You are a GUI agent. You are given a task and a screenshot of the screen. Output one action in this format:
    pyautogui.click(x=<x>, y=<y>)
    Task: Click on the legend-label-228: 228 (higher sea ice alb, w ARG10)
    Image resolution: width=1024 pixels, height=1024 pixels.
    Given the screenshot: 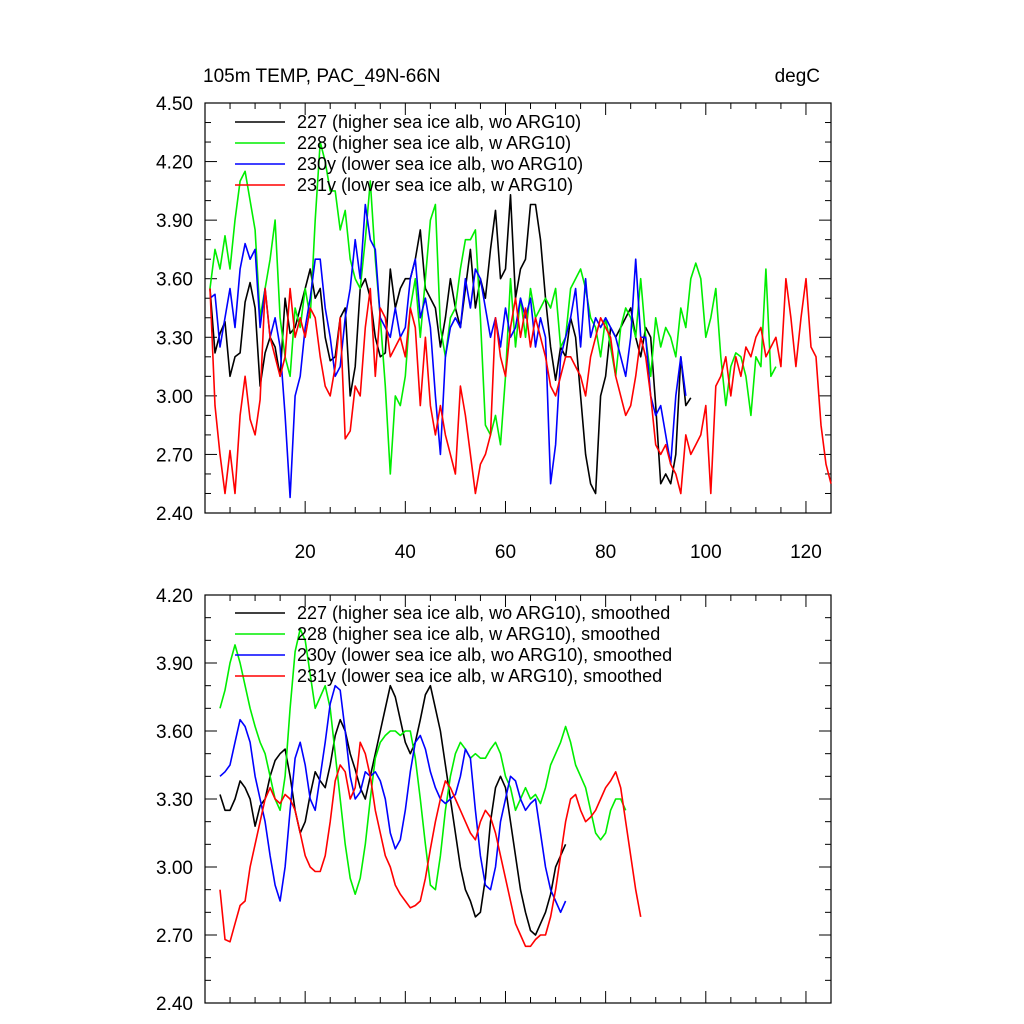 What is the action you would take?
    pyautogui.click(x=434, y=143)
    